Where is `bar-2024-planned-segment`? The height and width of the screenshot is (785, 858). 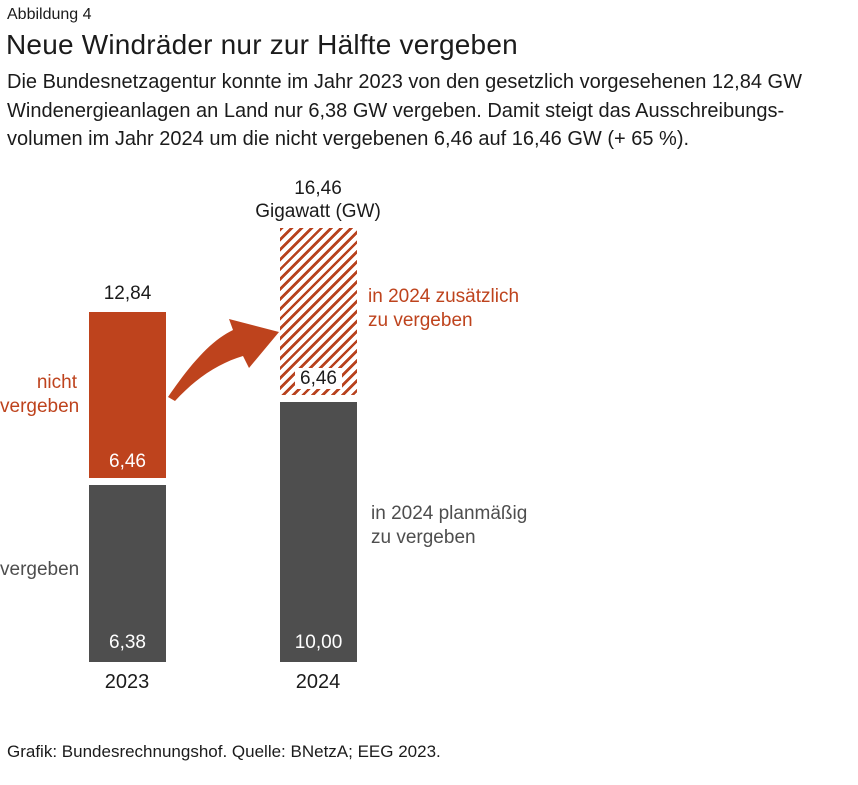
bar-2024-planned-segment is located at coordinates (318, 532).